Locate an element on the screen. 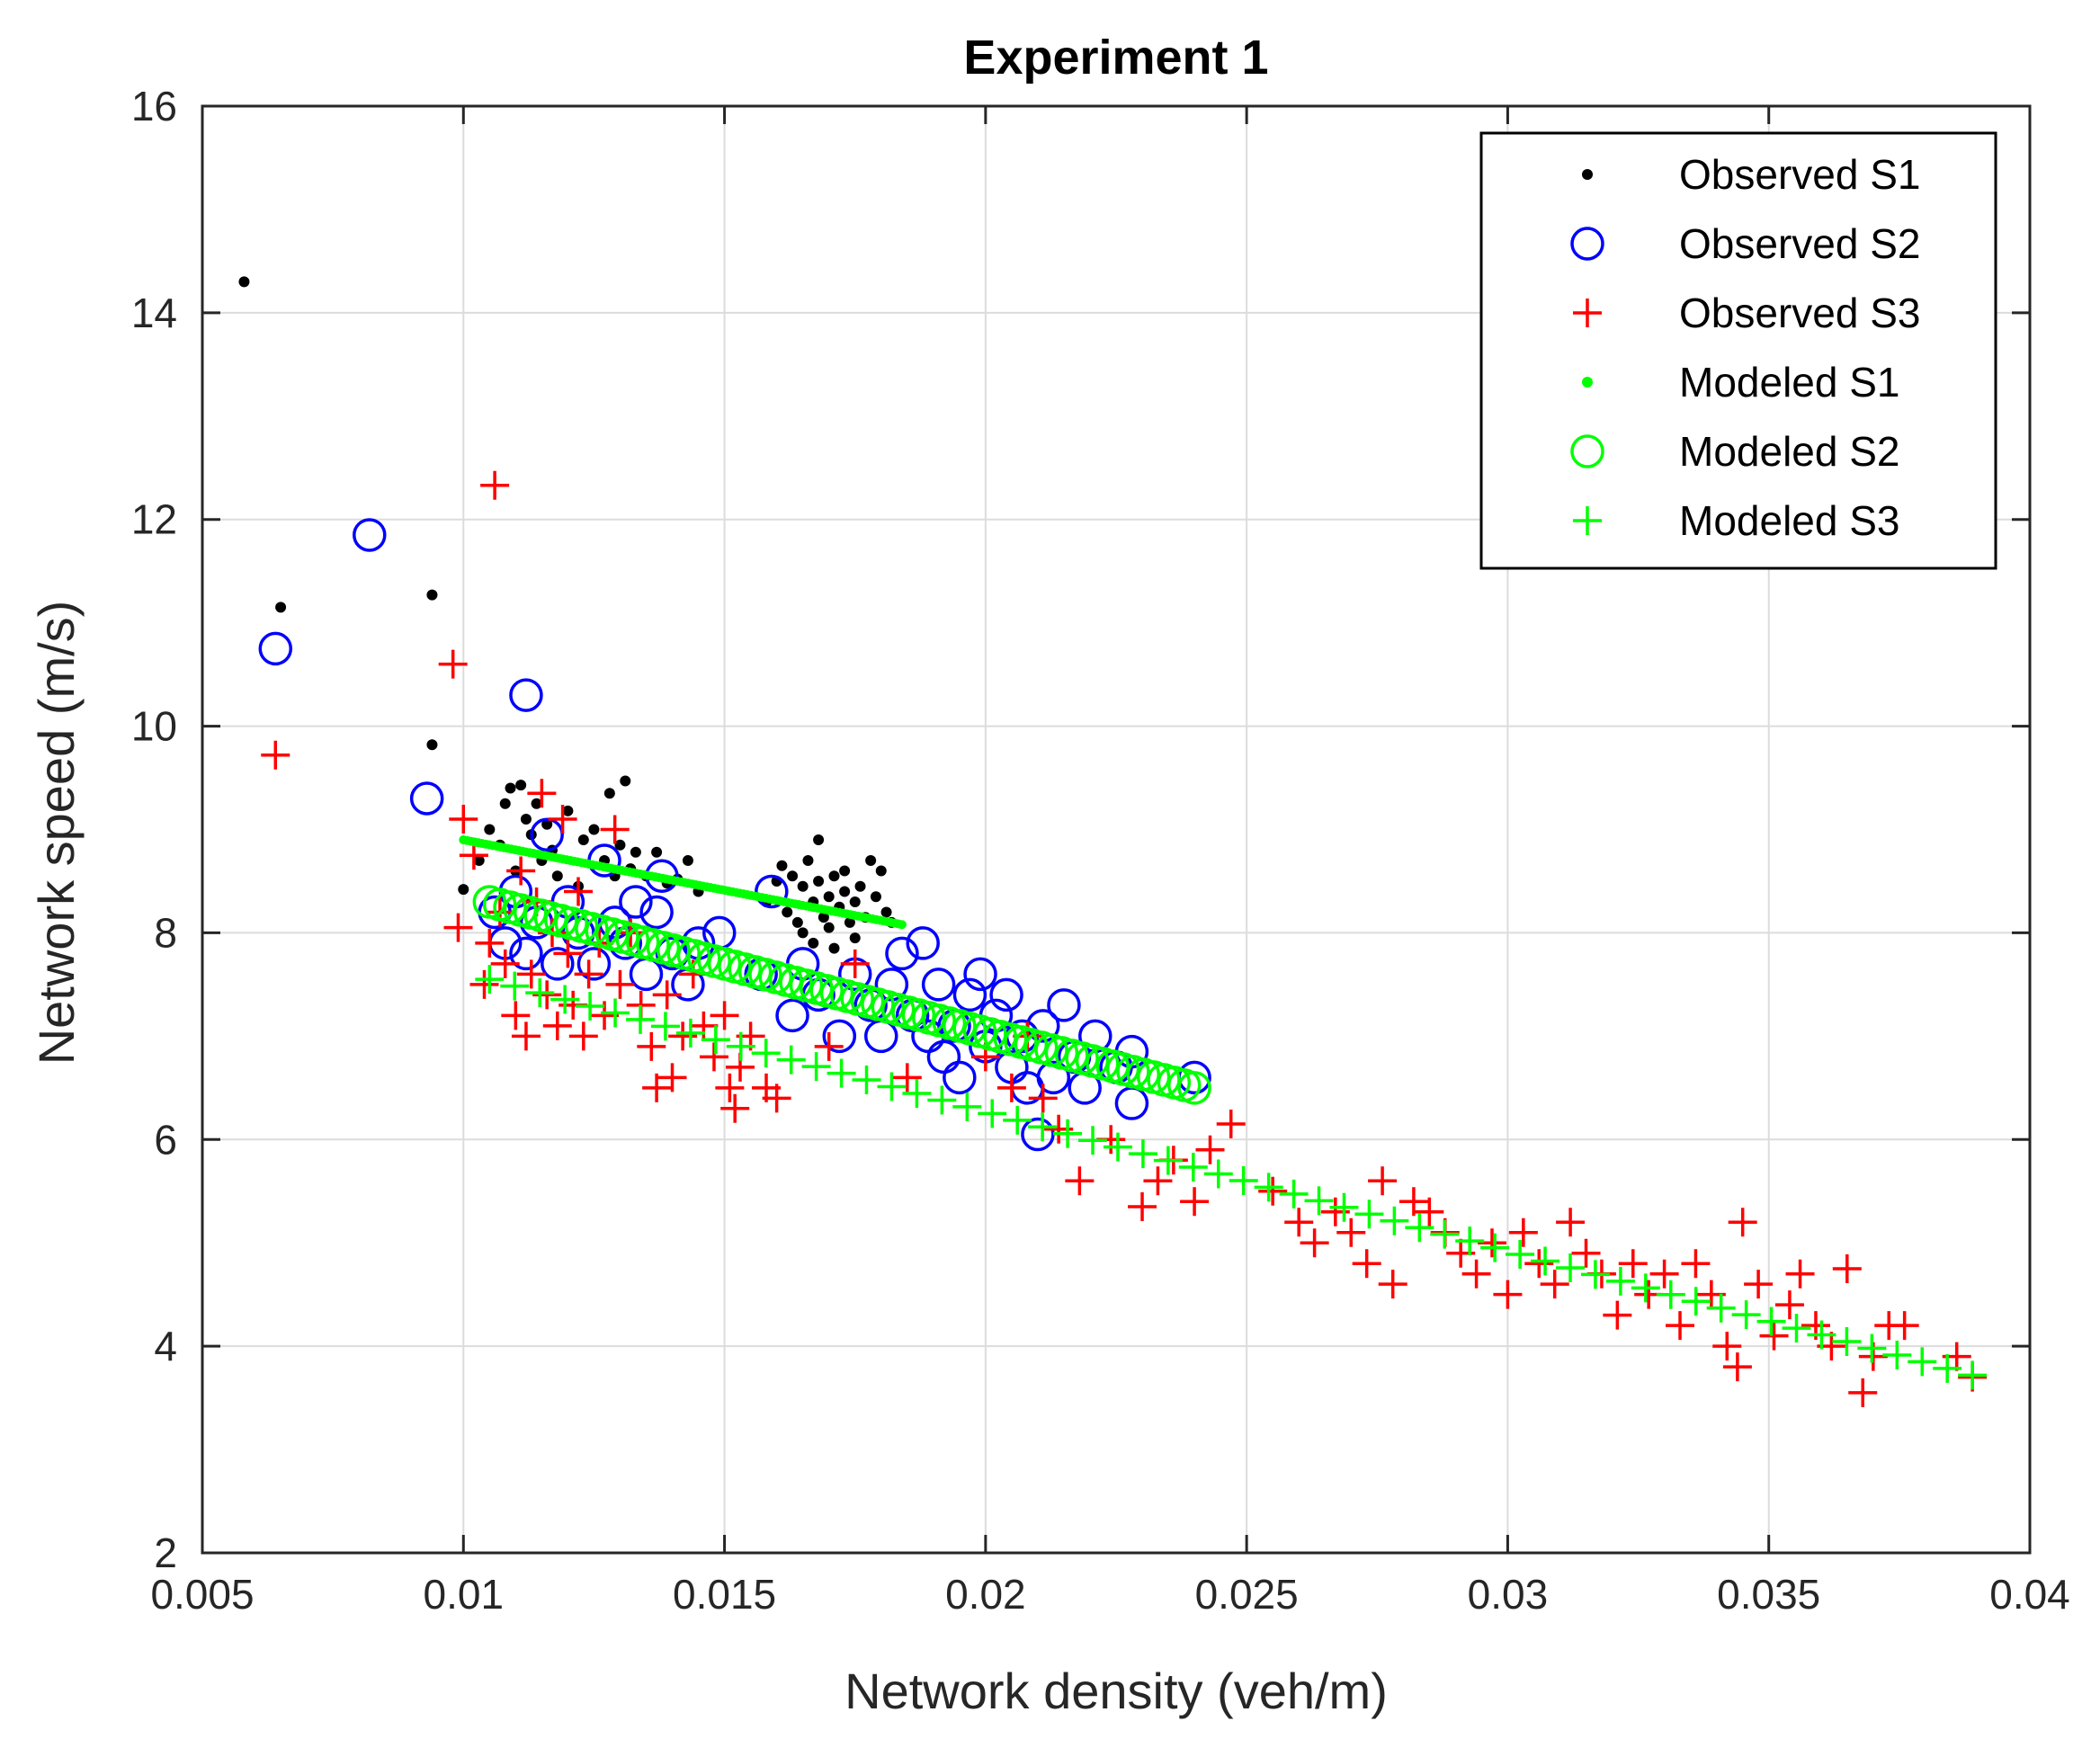 The image size is (2100, 1739). legend-entry: Observed S1 is located at coordinates (1751, 175).